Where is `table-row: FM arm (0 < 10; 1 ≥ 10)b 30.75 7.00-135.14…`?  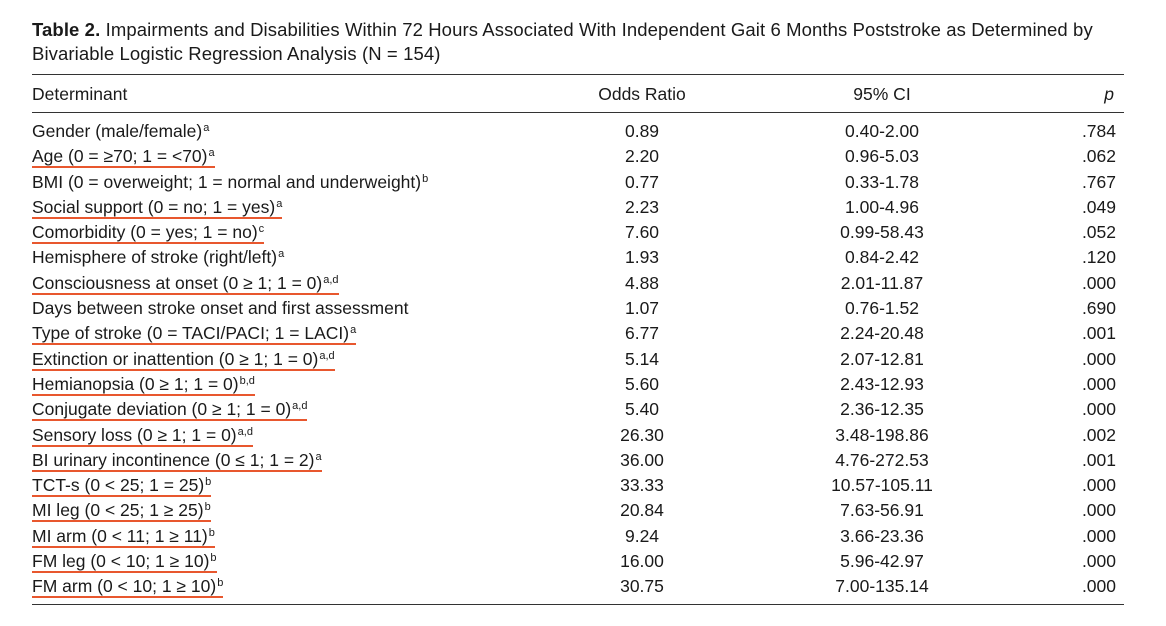
table-row: FM arm (0 < 10; 1 ≥ 10)b 30.75 7.00-135.14… is located at coordinates (578, 589).